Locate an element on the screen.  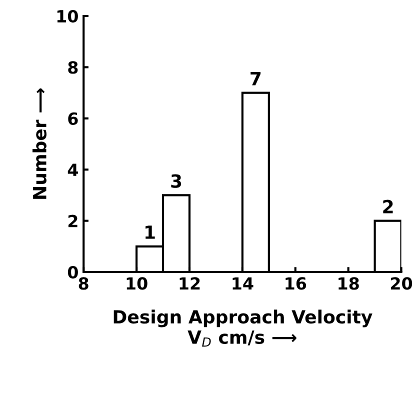
y-tick-label: 10 is located at coordinates (67, 16).